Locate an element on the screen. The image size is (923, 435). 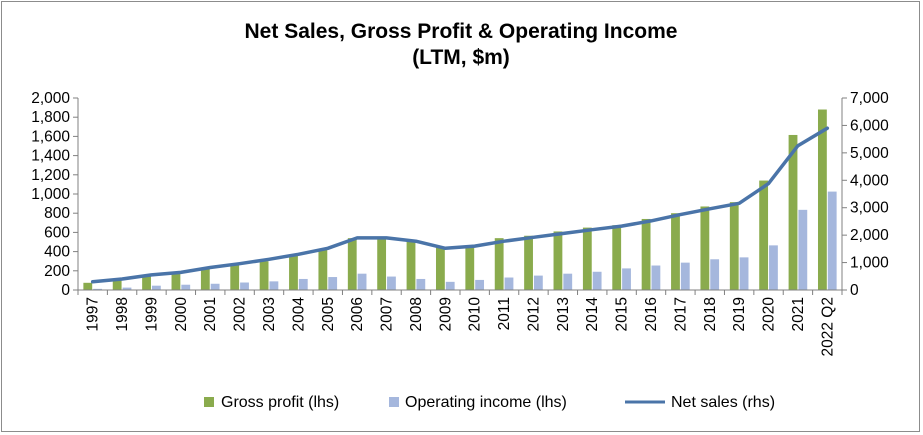
x-tick-label-2018: 2018 is located at coordinates (710, 314).